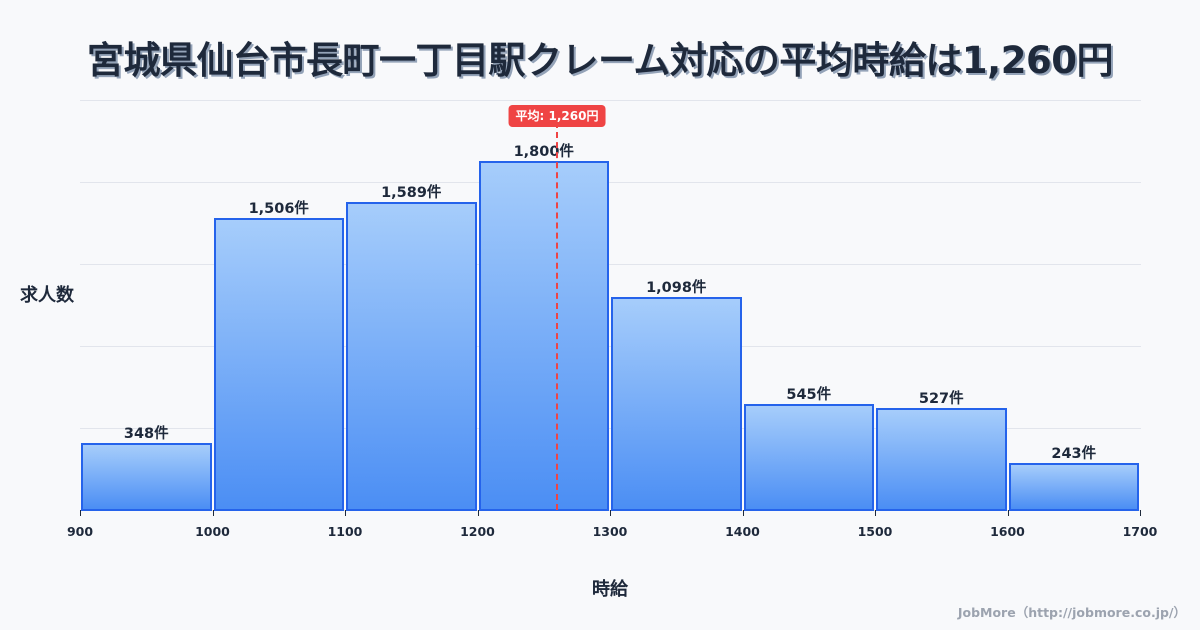  Describe the element at coordinates (411, 192) in the screenshot. I see `bar-value-label: 1,589件` at that location.